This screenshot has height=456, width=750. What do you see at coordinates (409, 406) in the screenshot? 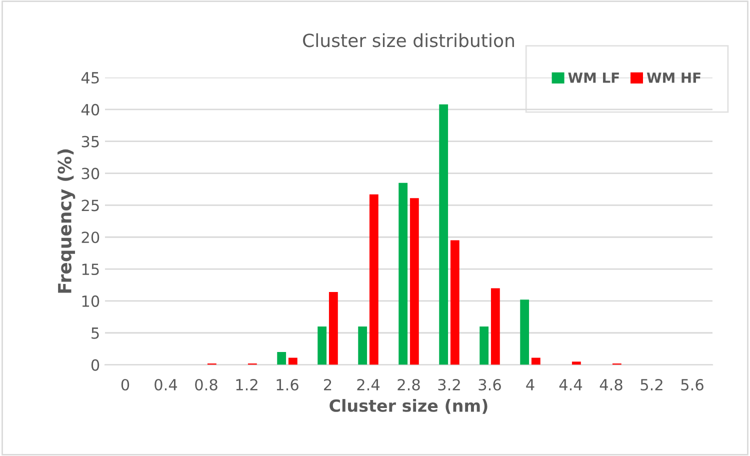
I see `x-axis-title: Cluster size (nm)` at bounding box center [409, 406].